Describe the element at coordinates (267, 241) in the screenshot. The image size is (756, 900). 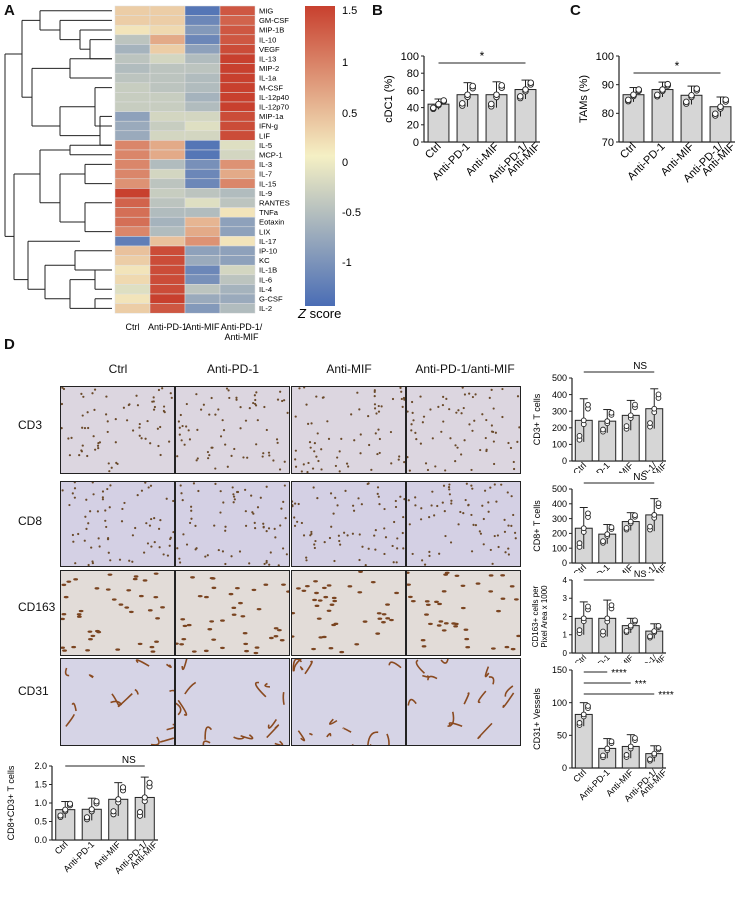
I see `heatmap-row-label: IL-17` at that location.